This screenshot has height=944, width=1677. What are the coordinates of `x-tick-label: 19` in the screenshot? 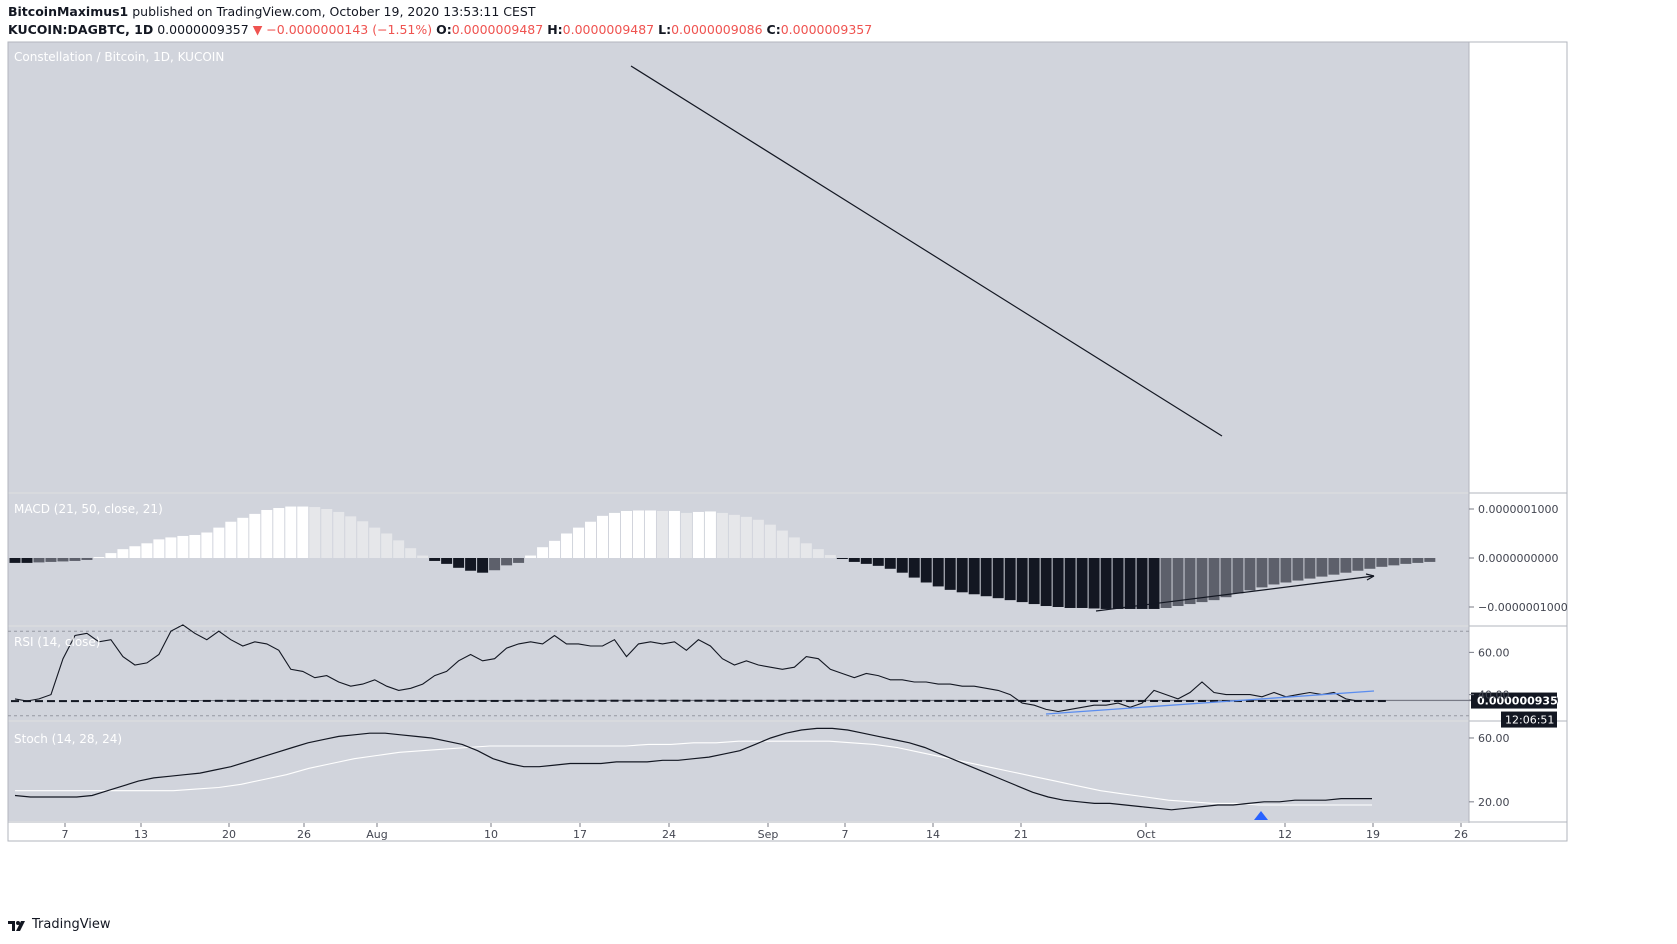 It's located at (1373, 834).